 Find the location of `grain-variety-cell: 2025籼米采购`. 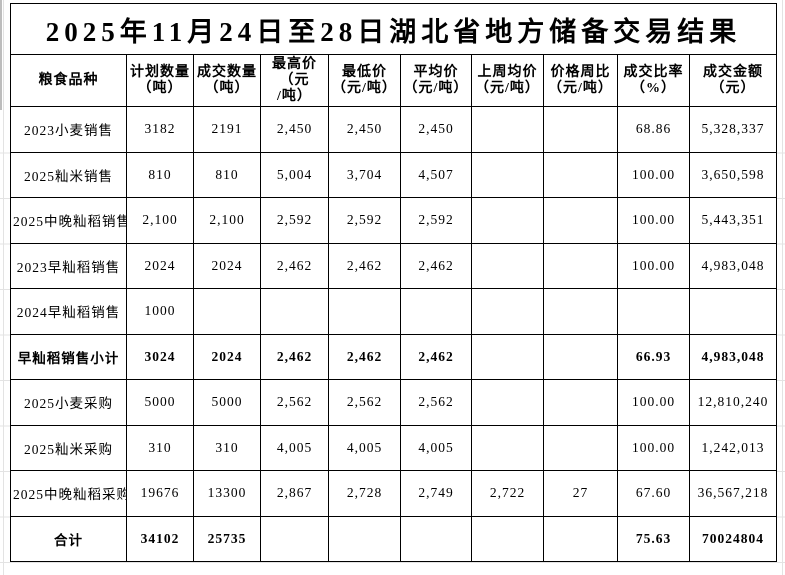

grain-variety-cell: 2025籼米采购 is located at coordinates (68, 447).